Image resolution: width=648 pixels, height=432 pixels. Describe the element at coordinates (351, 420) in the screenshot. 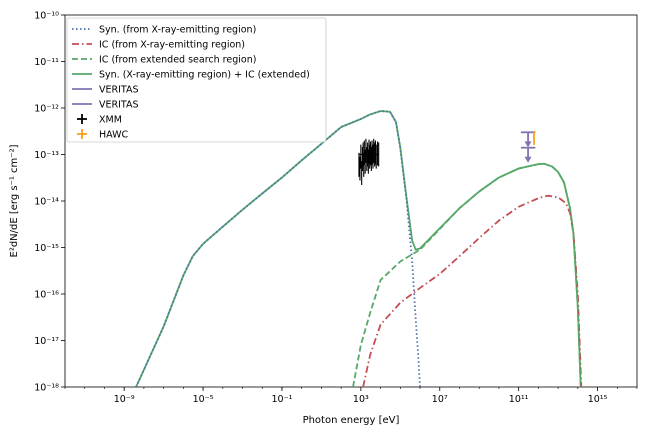

I see `x-axis-label: Photon energy [eV]` at that location.